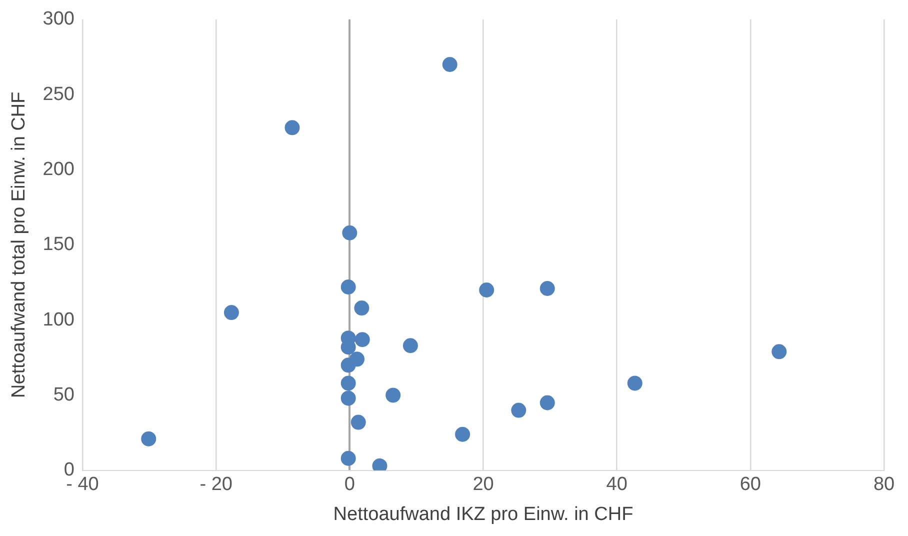 Image resolution: width=908 pixels, height=536 pixels. Describe the element at coordinates (617, 485) in the screenshot. I see `x-tick-label: 40` at that location.